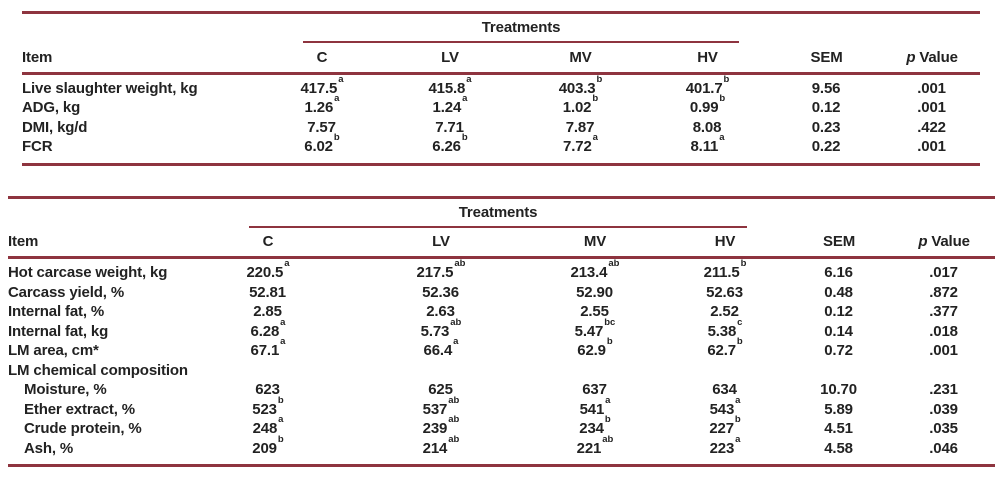 The width and height of the screenshot is (1000, 489). I want to click on cell-value: 52.63, so click(724, 292).